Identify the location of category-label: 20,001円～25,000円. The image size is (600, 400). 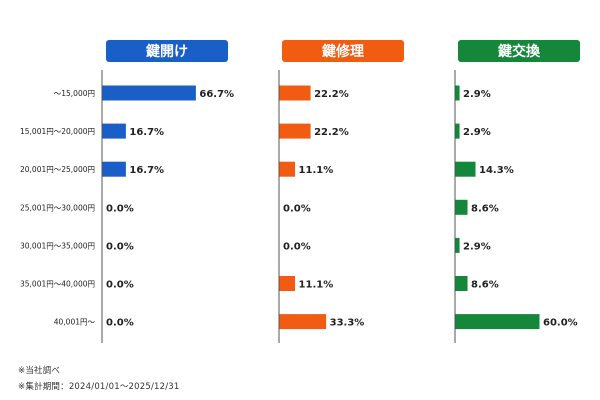
(57, 169).